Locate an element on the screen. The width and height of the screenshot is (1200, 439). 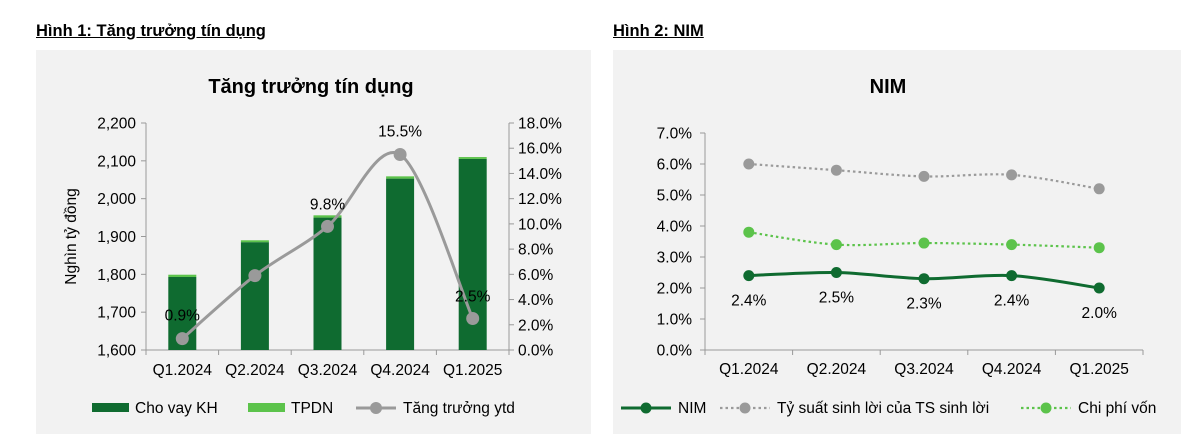
legend-label-ty-suat-sinh-loi: Tỷ suất sinh lời của TS sinh lời is located at coordinates (883, 408).